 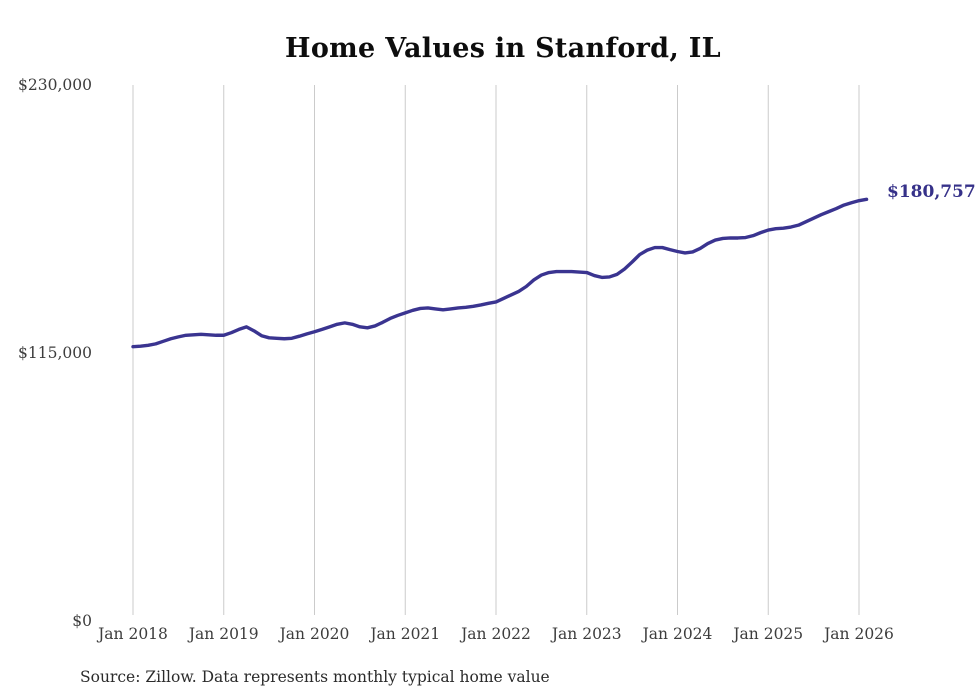 I want to click on x-axis-label: Jan 2018, so click(x=133, y=634).